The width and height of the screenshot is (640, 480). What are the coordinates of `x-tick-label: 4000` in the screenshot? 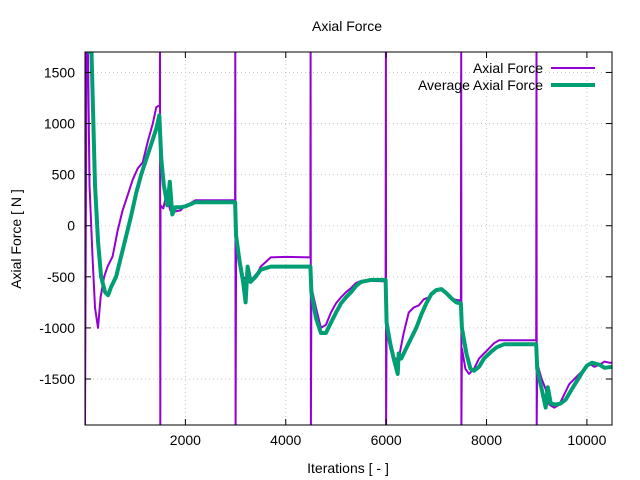 It's located at (285, 440).